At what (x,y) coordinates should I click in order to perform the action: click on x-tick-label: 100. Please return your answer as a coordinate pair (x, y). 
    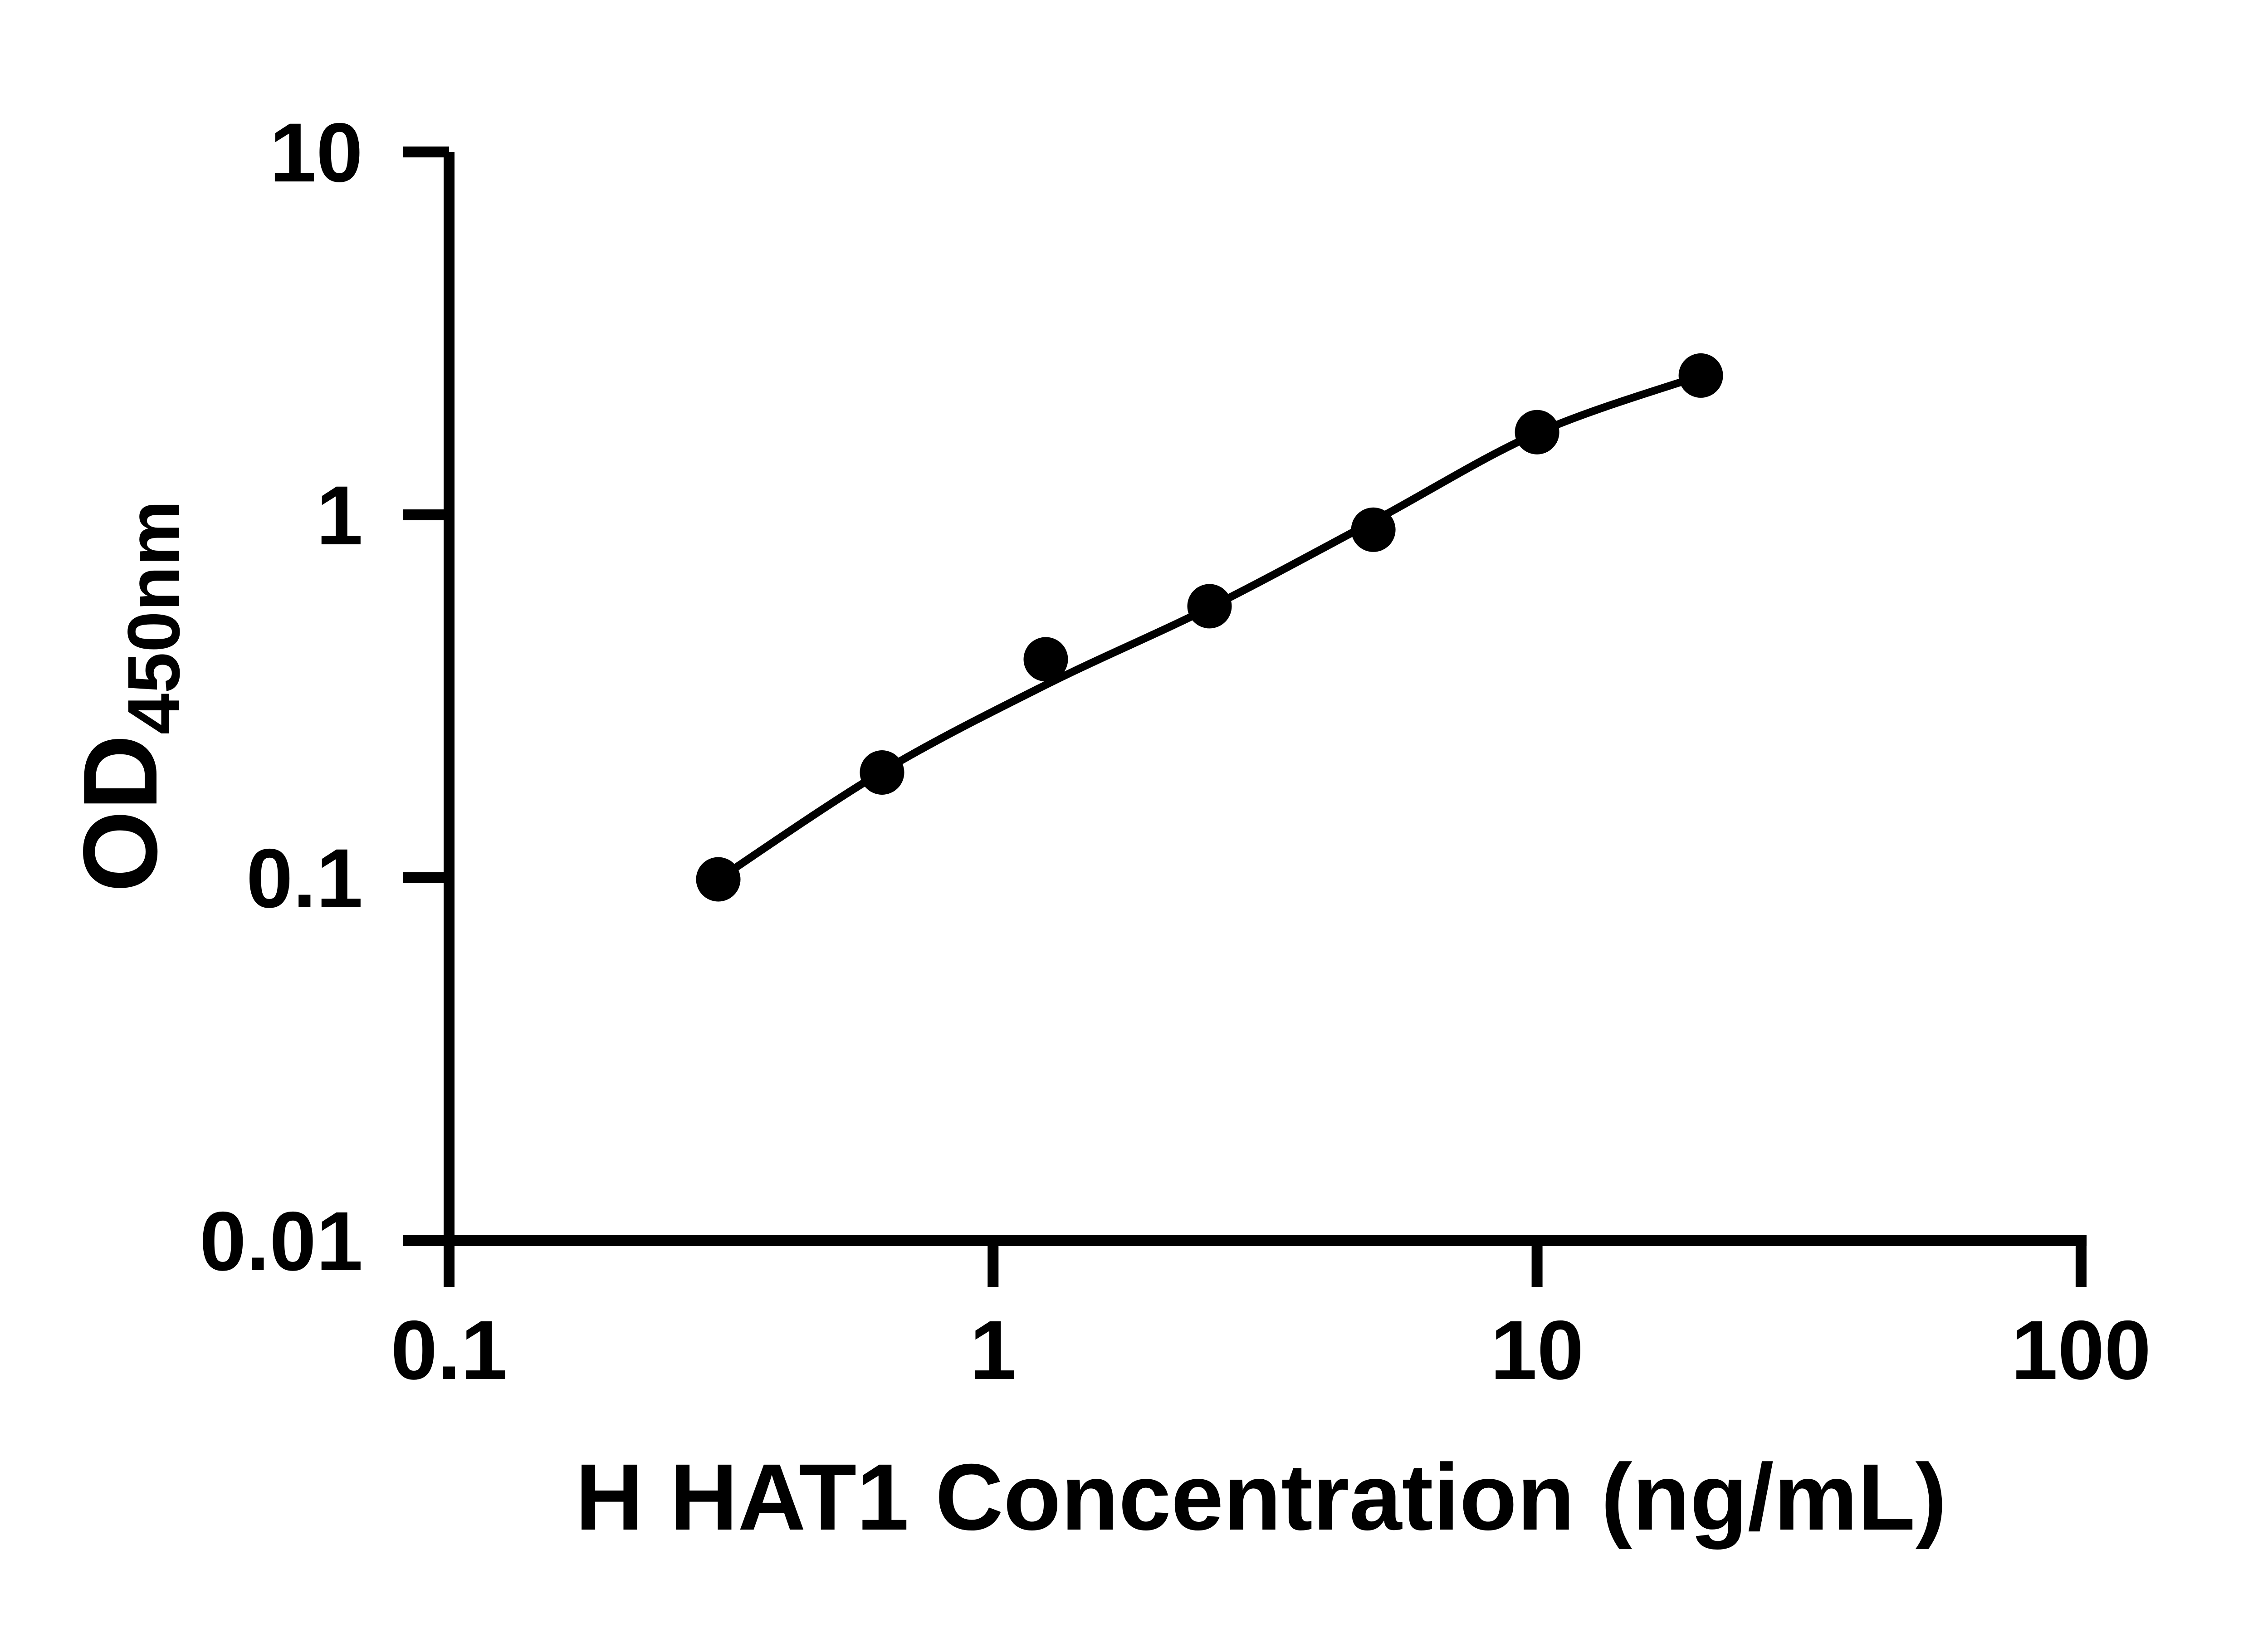
    Looking at the image, I should click on (2081, 1350).